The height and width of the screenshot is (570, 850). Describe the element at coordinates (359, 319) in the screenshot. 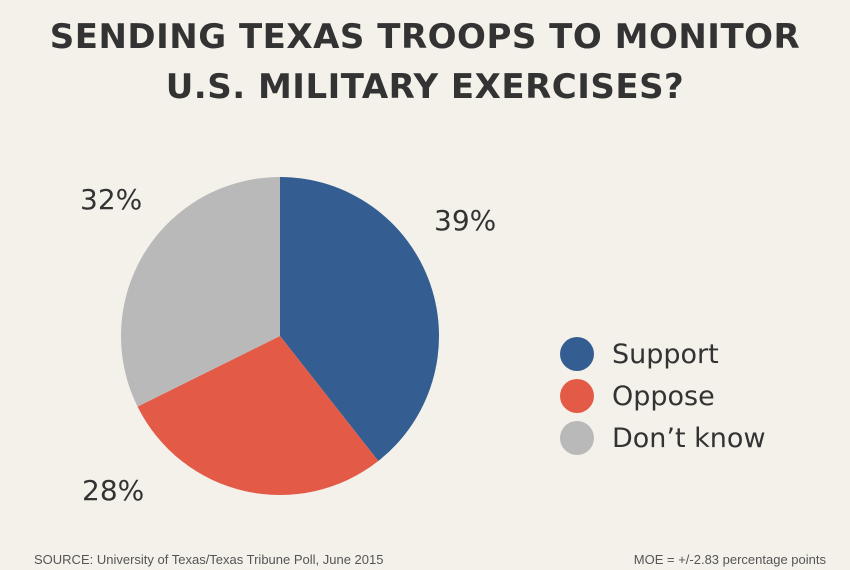

I see `pie-slice-support` at that location.